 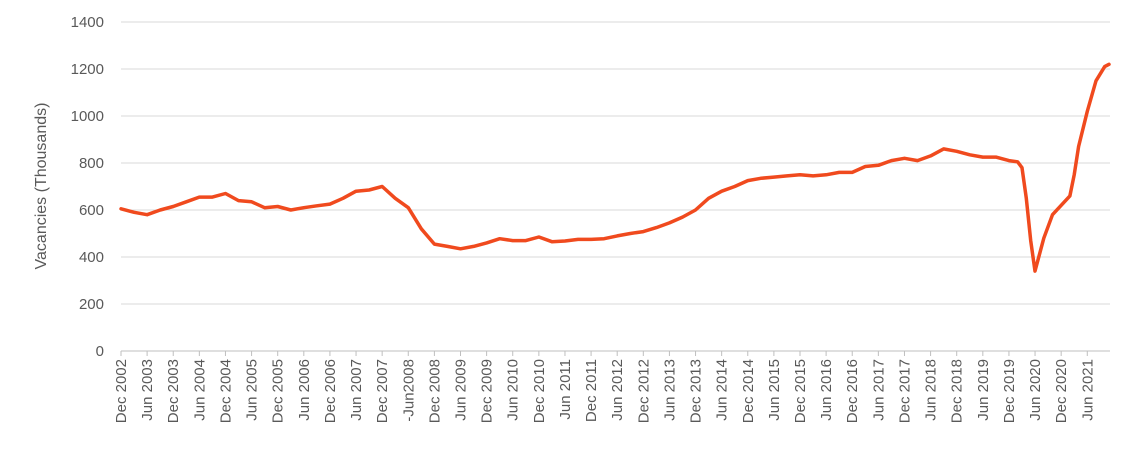 What do you see at coordinates (957, 391) in the screenshot?
I see `x-tick-label: Dec 2018` at bounding box center [957, 391].